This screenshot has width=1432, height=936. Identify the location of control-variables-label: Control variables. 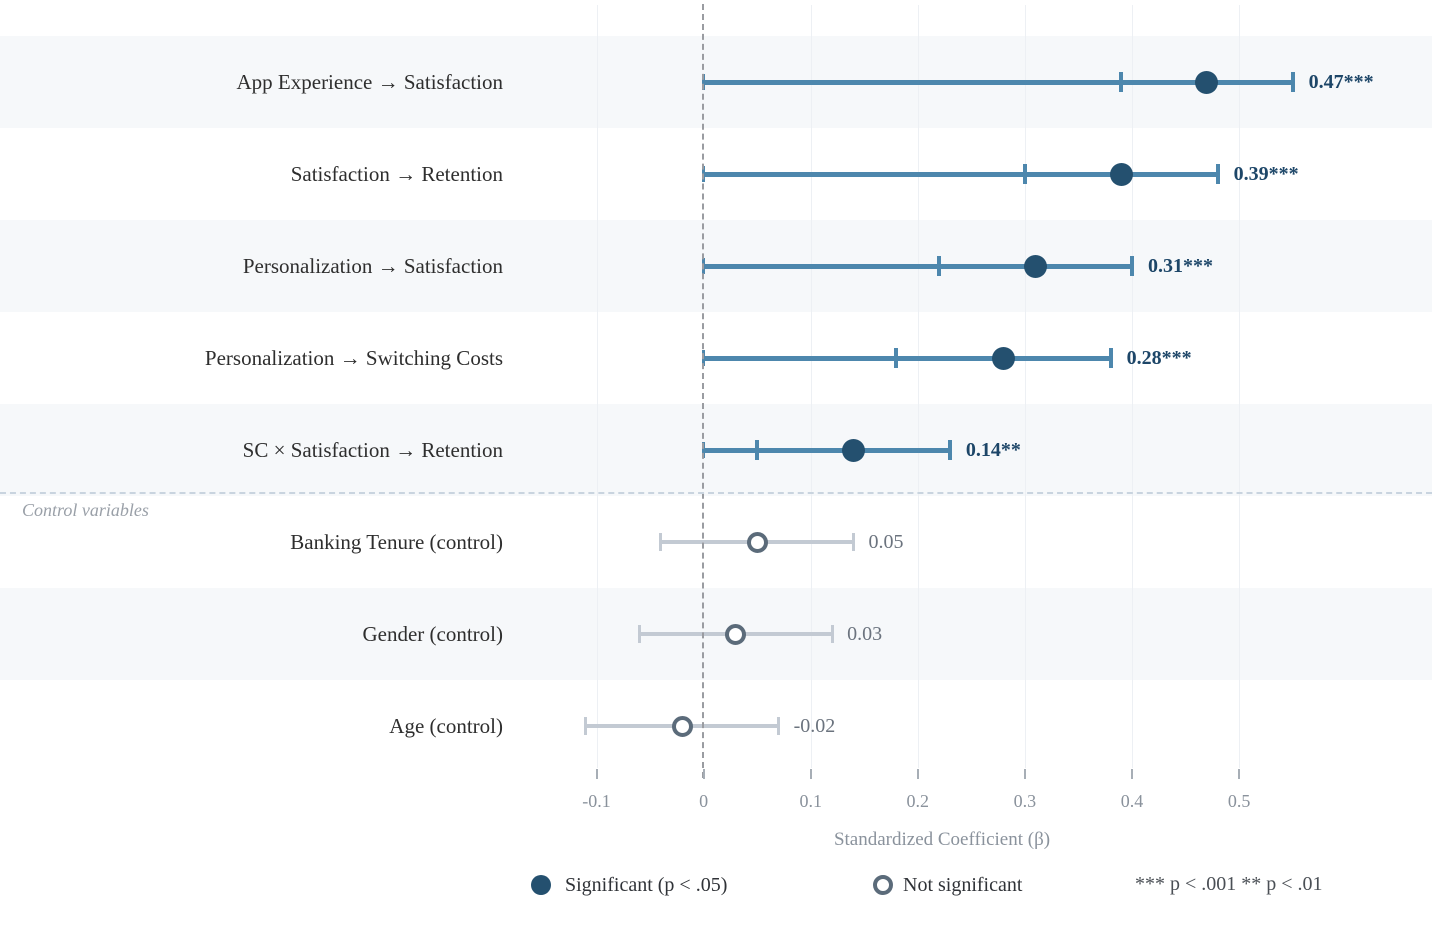
(85, 510).